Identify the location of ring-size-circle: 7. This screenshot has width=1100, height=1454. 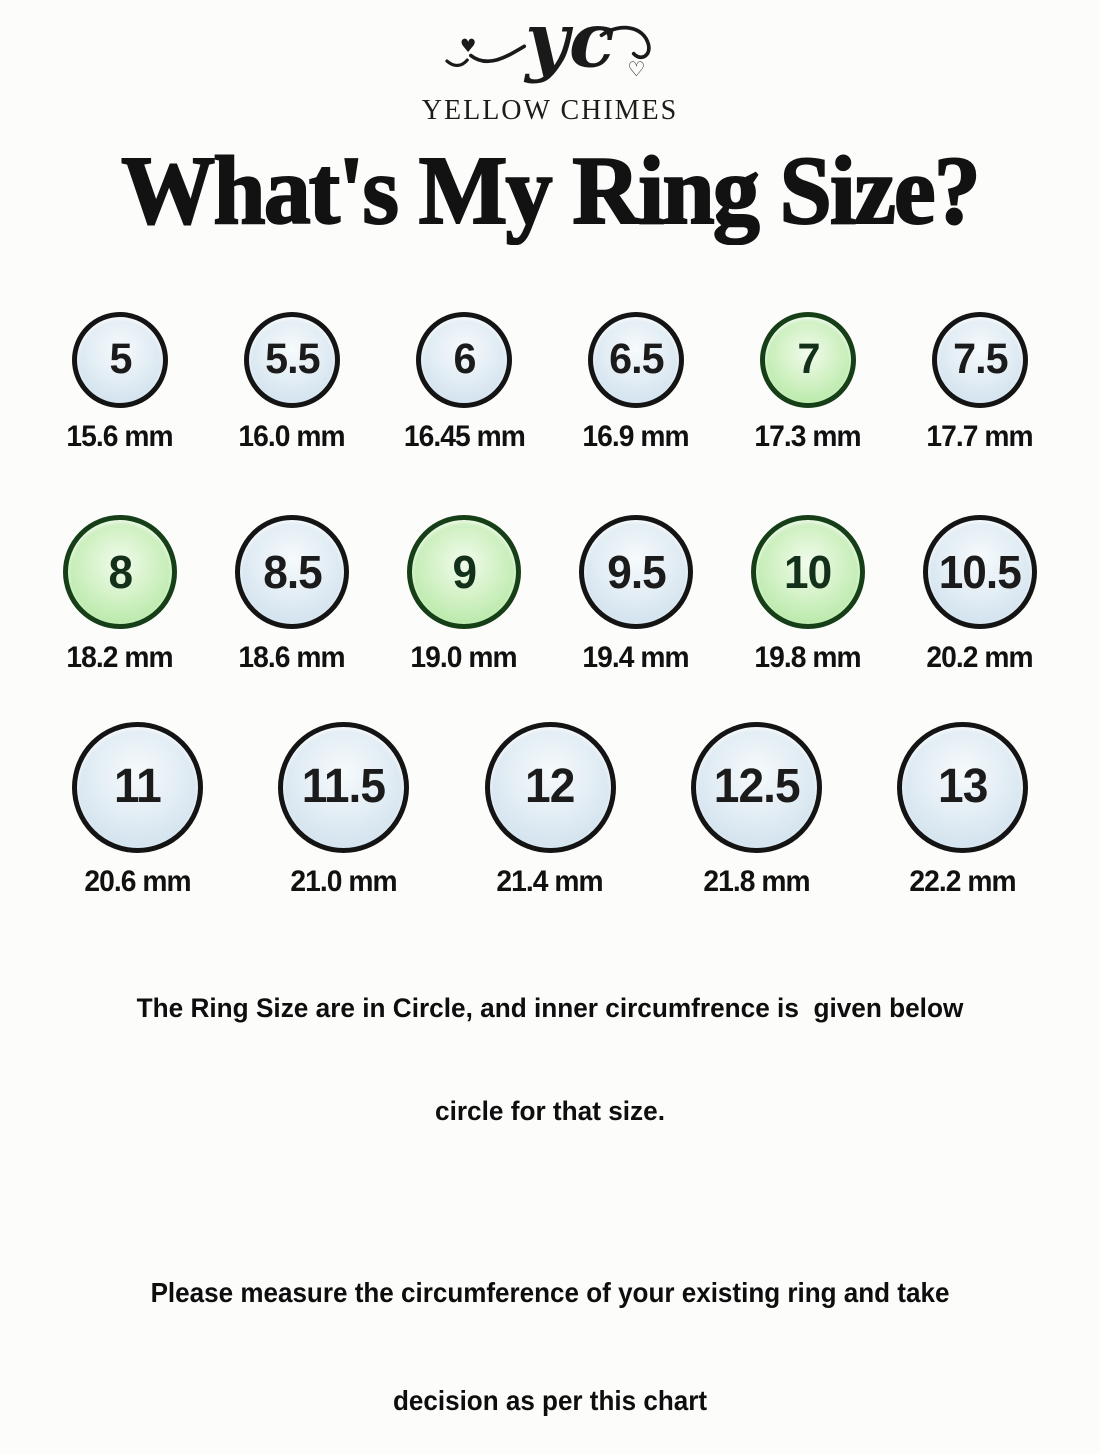
(808, 359).